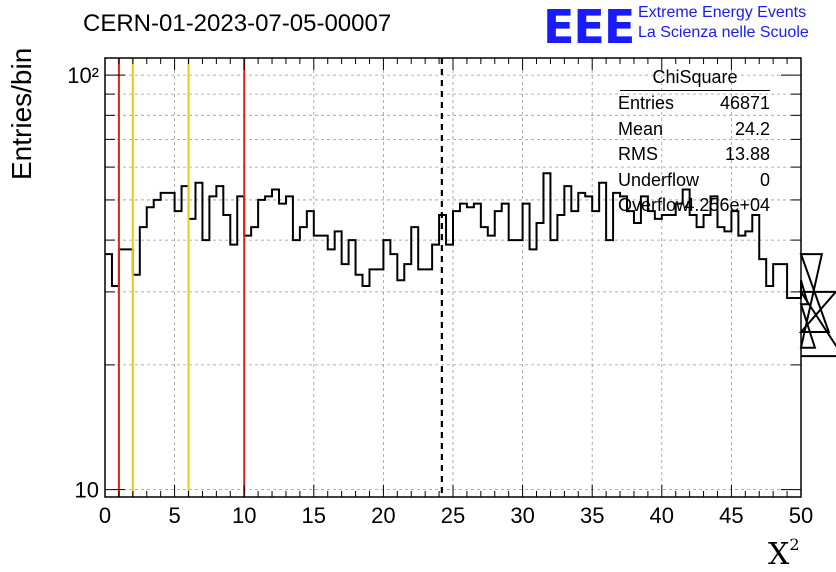 The width and height of the screenshot is (836, 572). Describe the element at coordinates (659, 179) in the screenshot. I see `stats-key: Underflow` at that location.